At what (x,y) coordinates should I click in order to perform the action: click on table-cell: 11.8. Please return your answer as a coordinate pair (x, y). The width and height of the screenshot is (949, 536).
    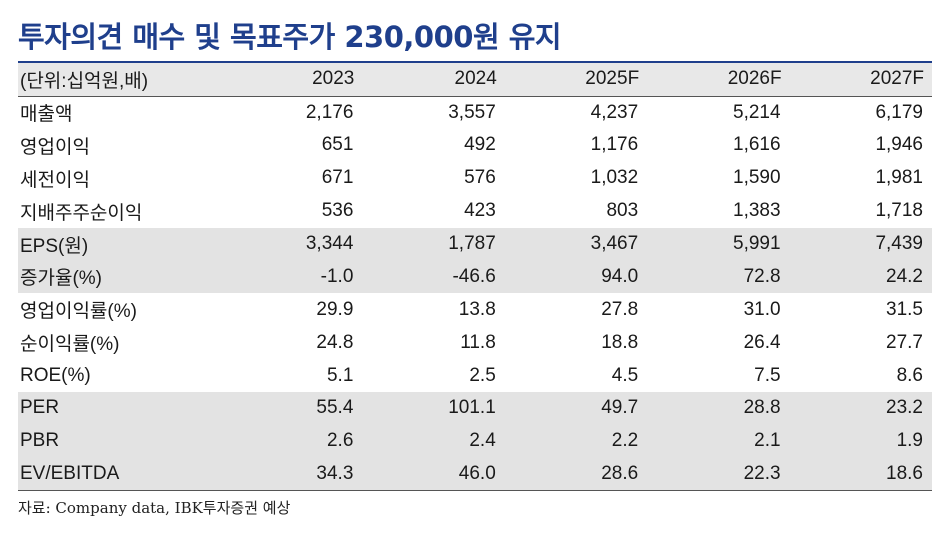
    Looking at the image, I should click on (478, 342).